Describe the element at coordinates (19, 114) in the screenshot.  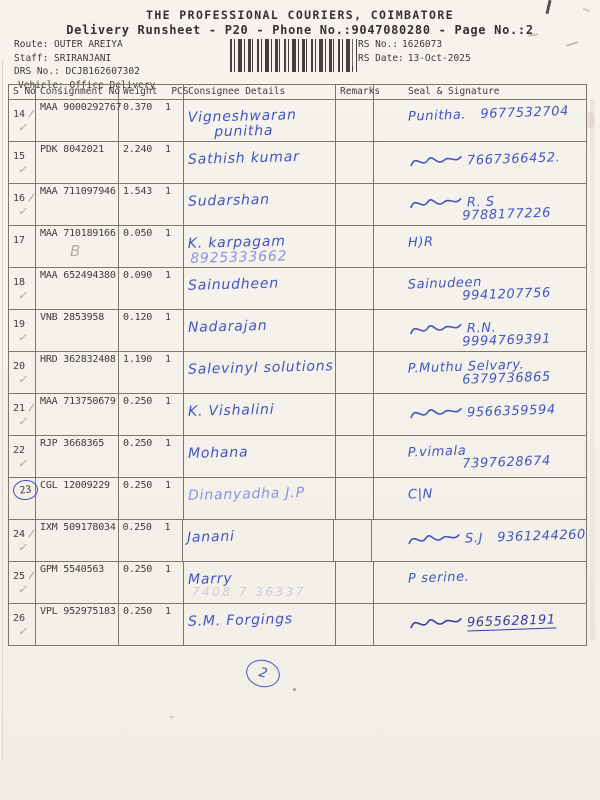
I see `serial-number: 14` at that location.